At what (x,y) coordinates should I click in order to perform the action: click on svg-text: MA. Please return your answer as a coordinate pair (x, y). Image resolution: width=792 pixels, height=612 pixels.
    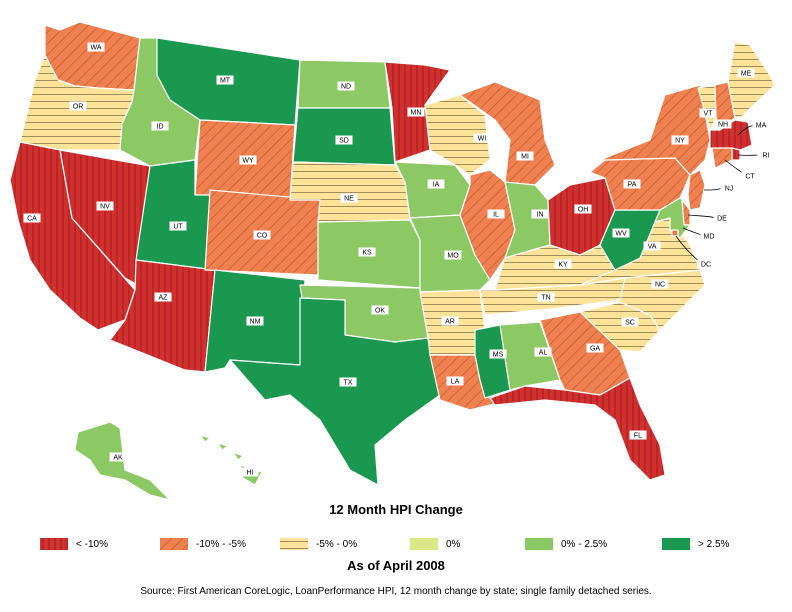
    Looking at the image, I should click on (761, 125).